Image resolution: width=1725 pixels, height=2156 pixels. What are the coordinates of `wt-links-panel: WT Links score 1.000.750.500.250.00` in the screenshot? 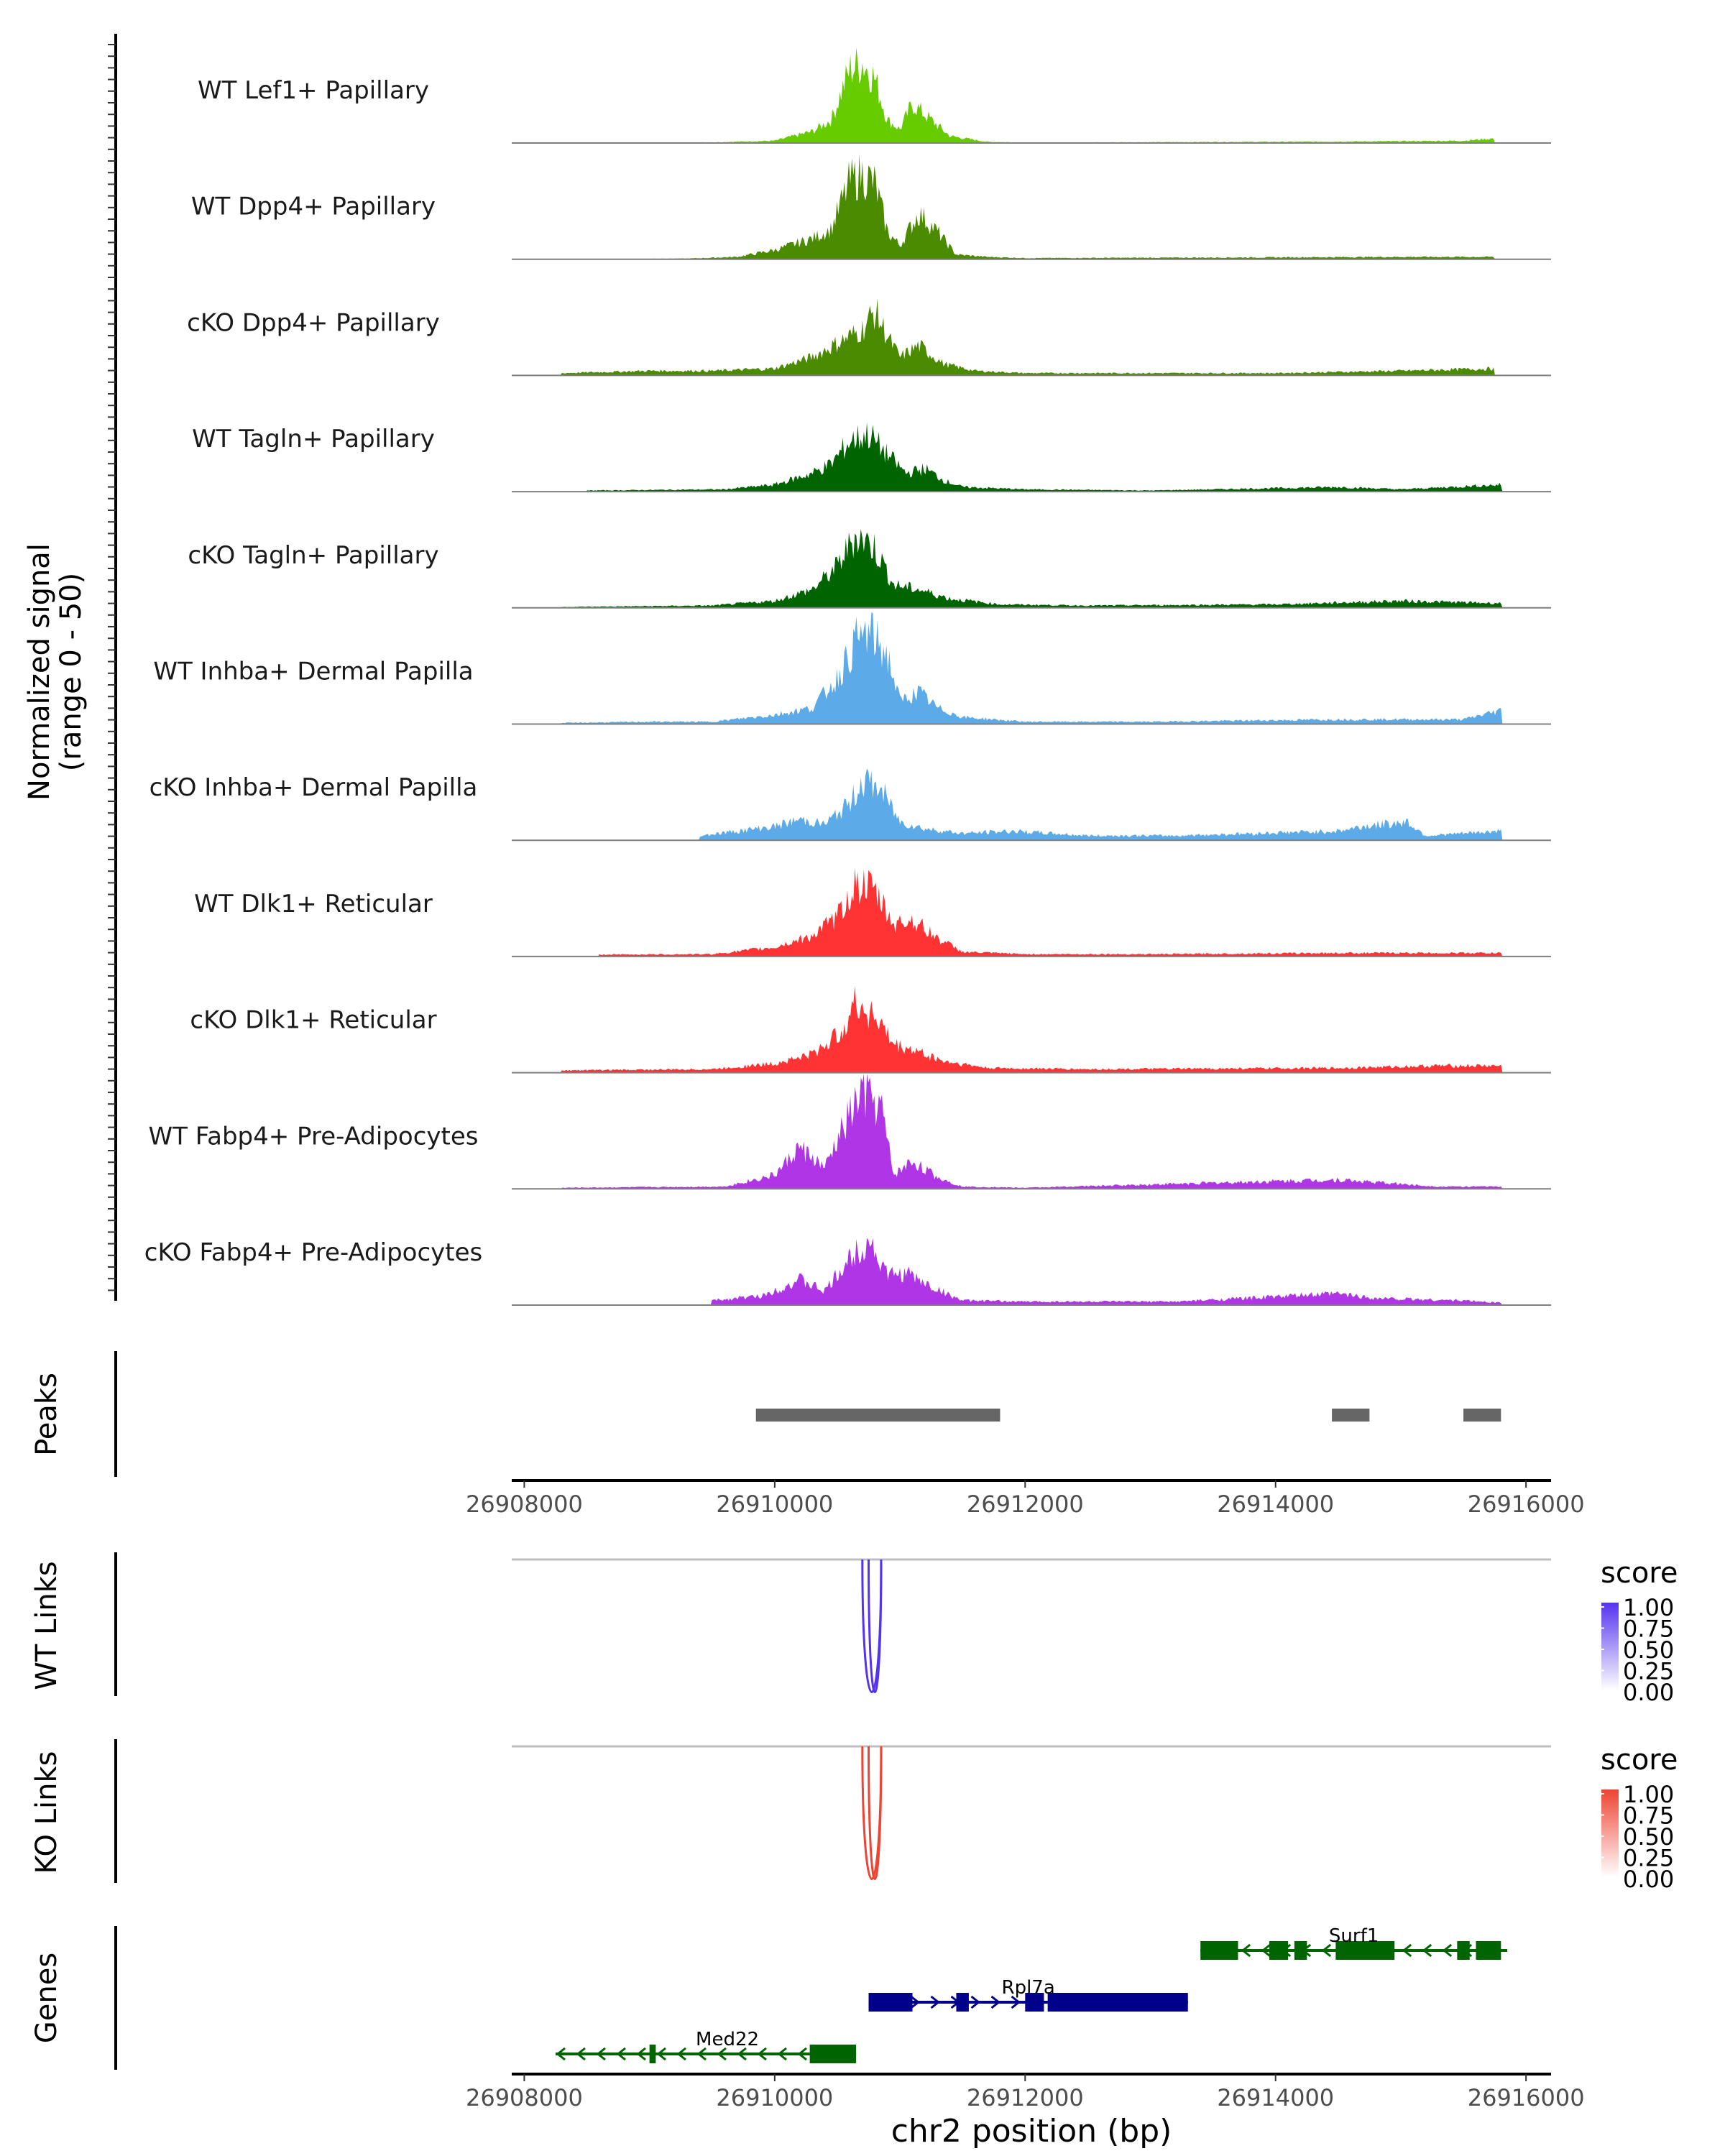 It's located at (854, 1629).